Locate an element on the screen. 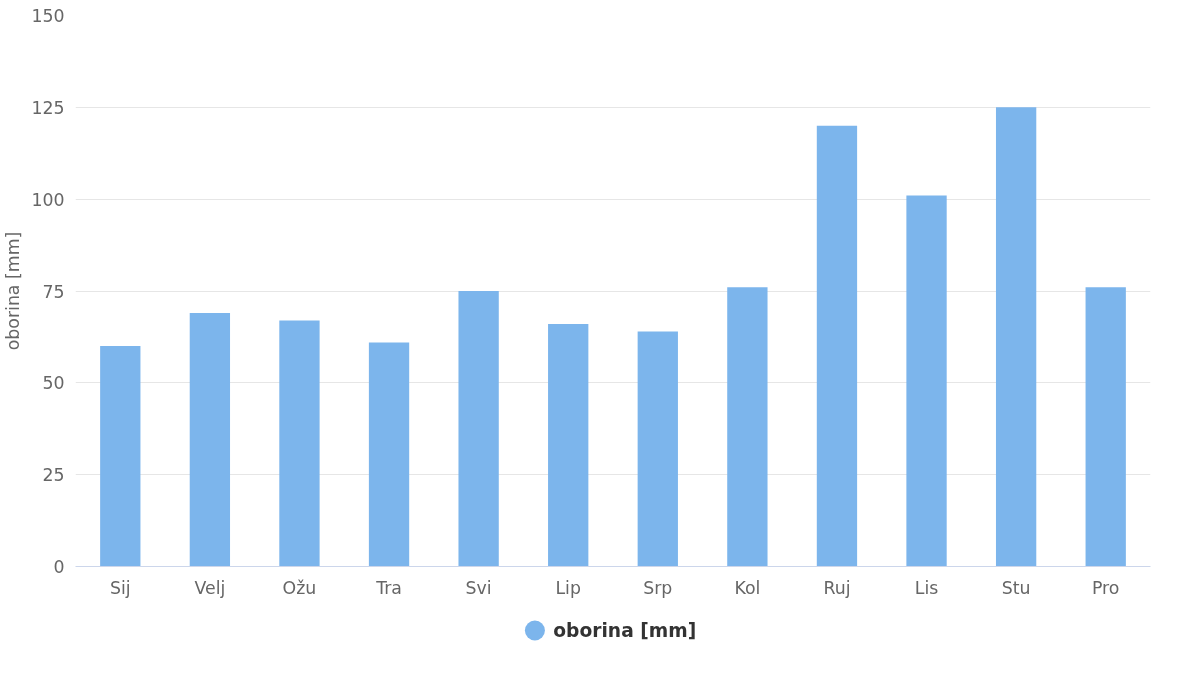 Image resolution: width=1178 pixels, height=678 pixels. y-axis-title: oborina [mm] is located at coordinates (13, 291).